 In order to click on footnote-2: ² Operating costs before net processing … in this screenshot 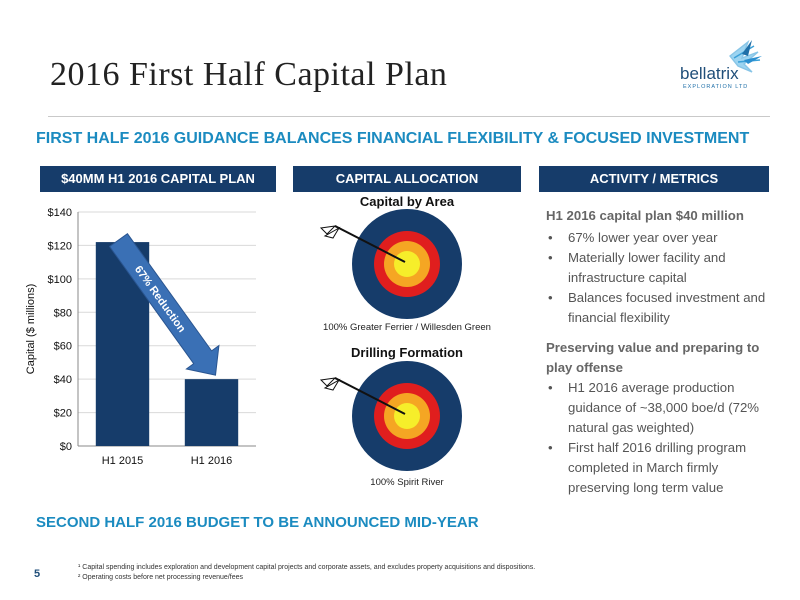, I will do `click(160, 577)`.